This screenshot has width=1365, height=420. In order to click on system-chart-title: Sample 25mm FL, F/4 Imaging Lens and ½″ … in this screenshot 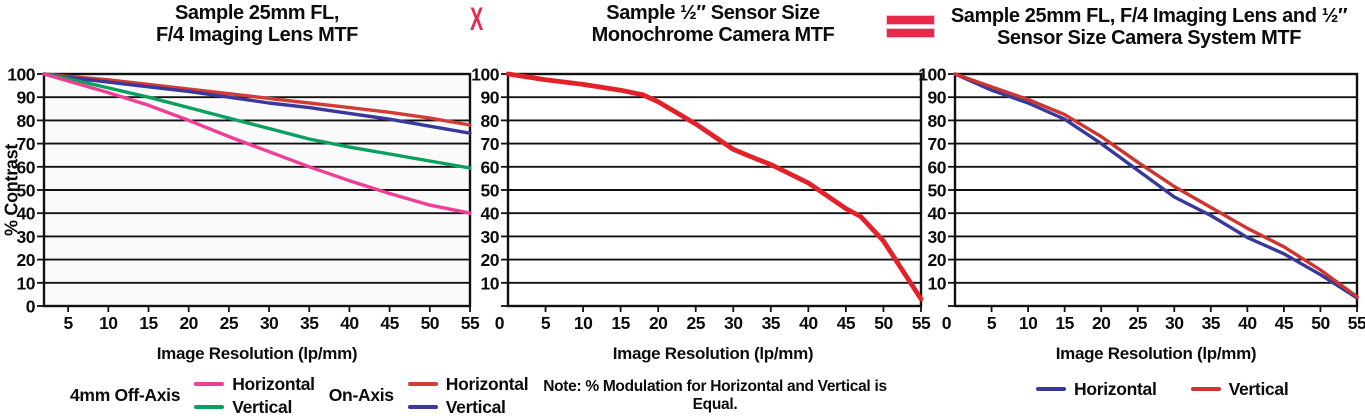, I will do `click(1149, 27)`.